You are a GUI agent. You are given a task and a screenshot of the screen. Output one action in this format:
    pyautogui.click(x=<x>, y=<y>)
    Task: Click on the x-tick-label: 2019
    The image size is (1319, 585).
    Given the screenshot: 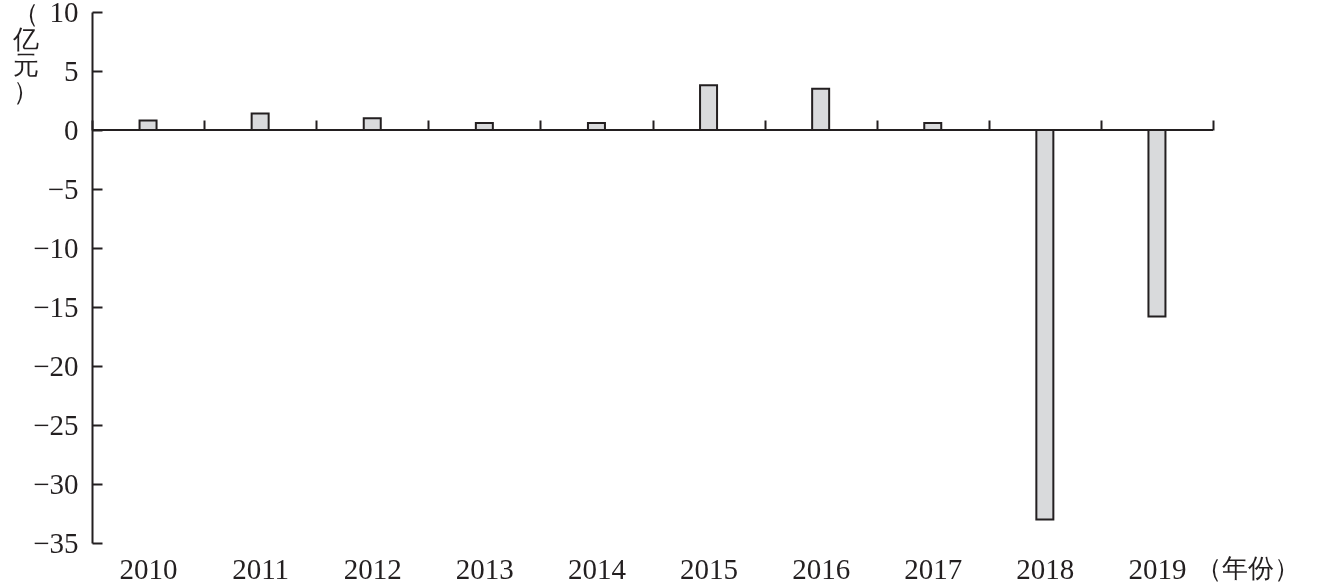 What is the action you would take?
    pyautogui.click(x=1157, y=568)
    